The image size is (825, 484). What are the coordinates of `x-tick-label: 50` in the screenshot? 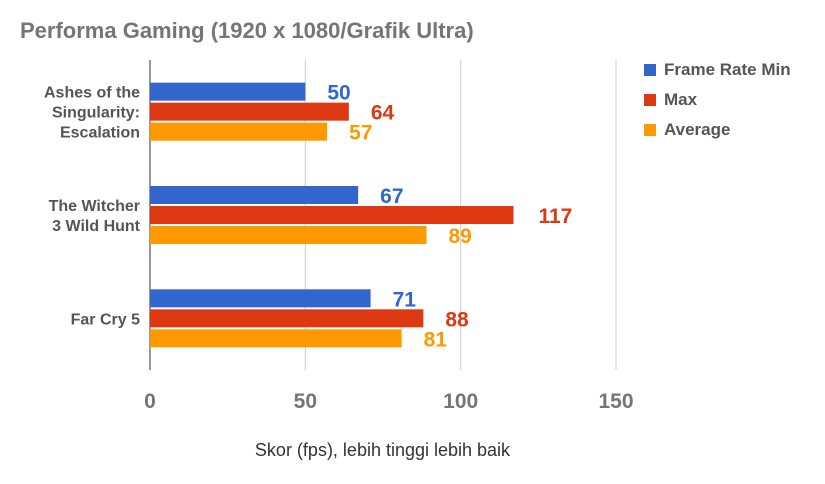 It's located at (305, 401).